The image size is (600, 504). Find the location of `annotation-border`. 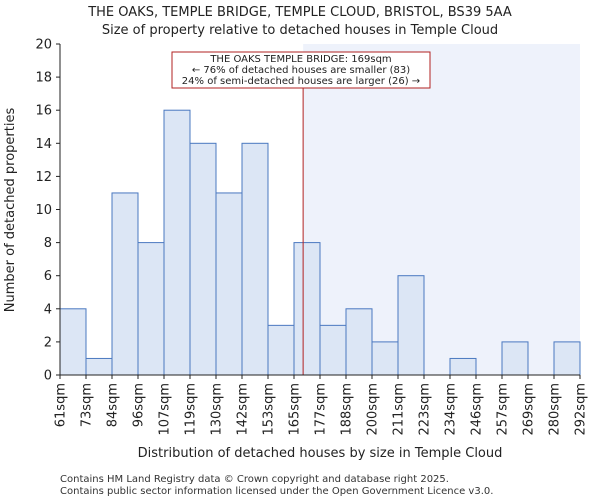

annotation-border is located at coordinates (301, 70).